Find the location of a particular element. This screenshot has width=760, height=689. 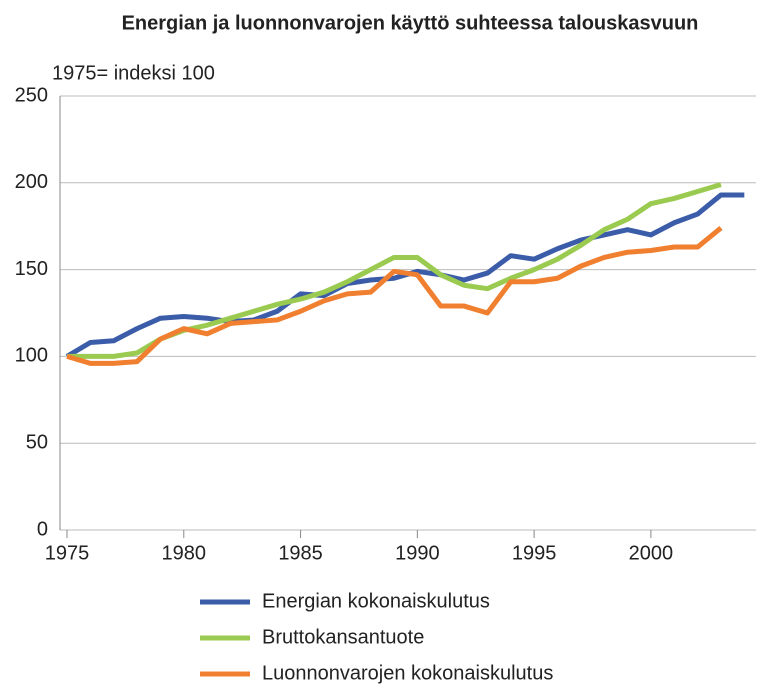

y-tick-label: 0 is located at coordinates (42, 529).